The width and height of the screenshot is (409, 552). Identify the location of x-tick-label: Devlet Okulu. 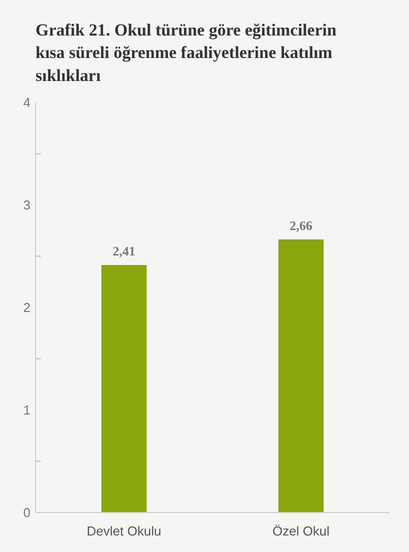
(124, 531).